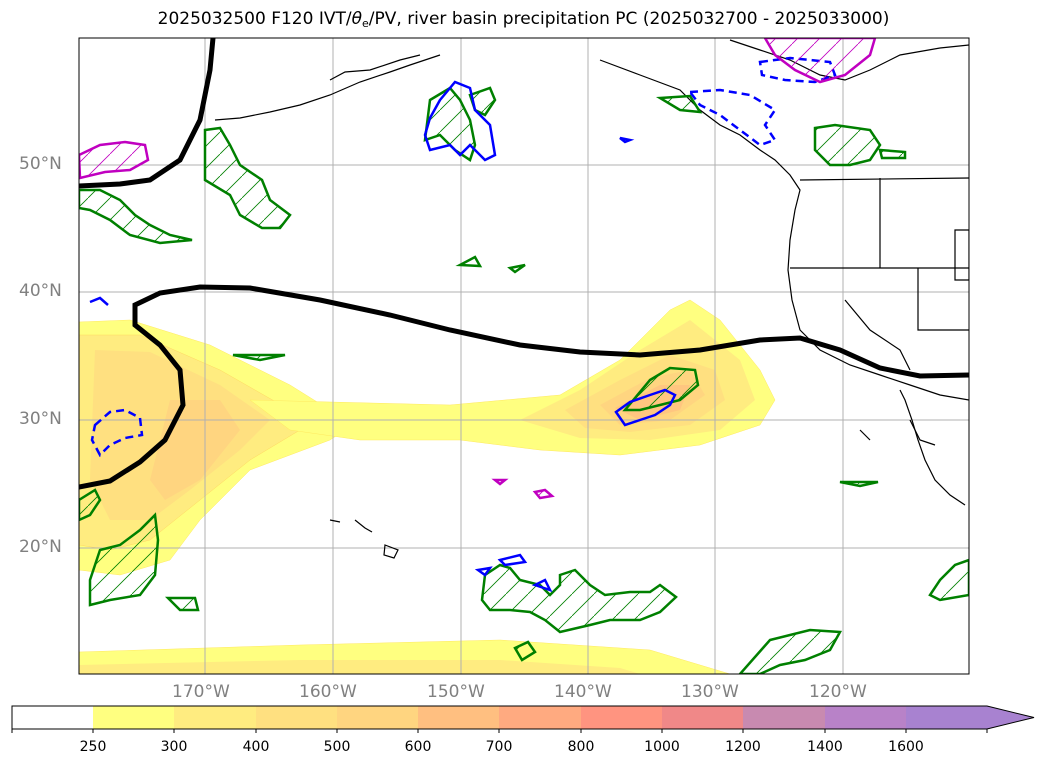 The height and width of the screenshot is (767, 1047). Describe the element at coordinates (174, 747) in the screenshot. I see `colorbar-tick-label: 300` at that location.